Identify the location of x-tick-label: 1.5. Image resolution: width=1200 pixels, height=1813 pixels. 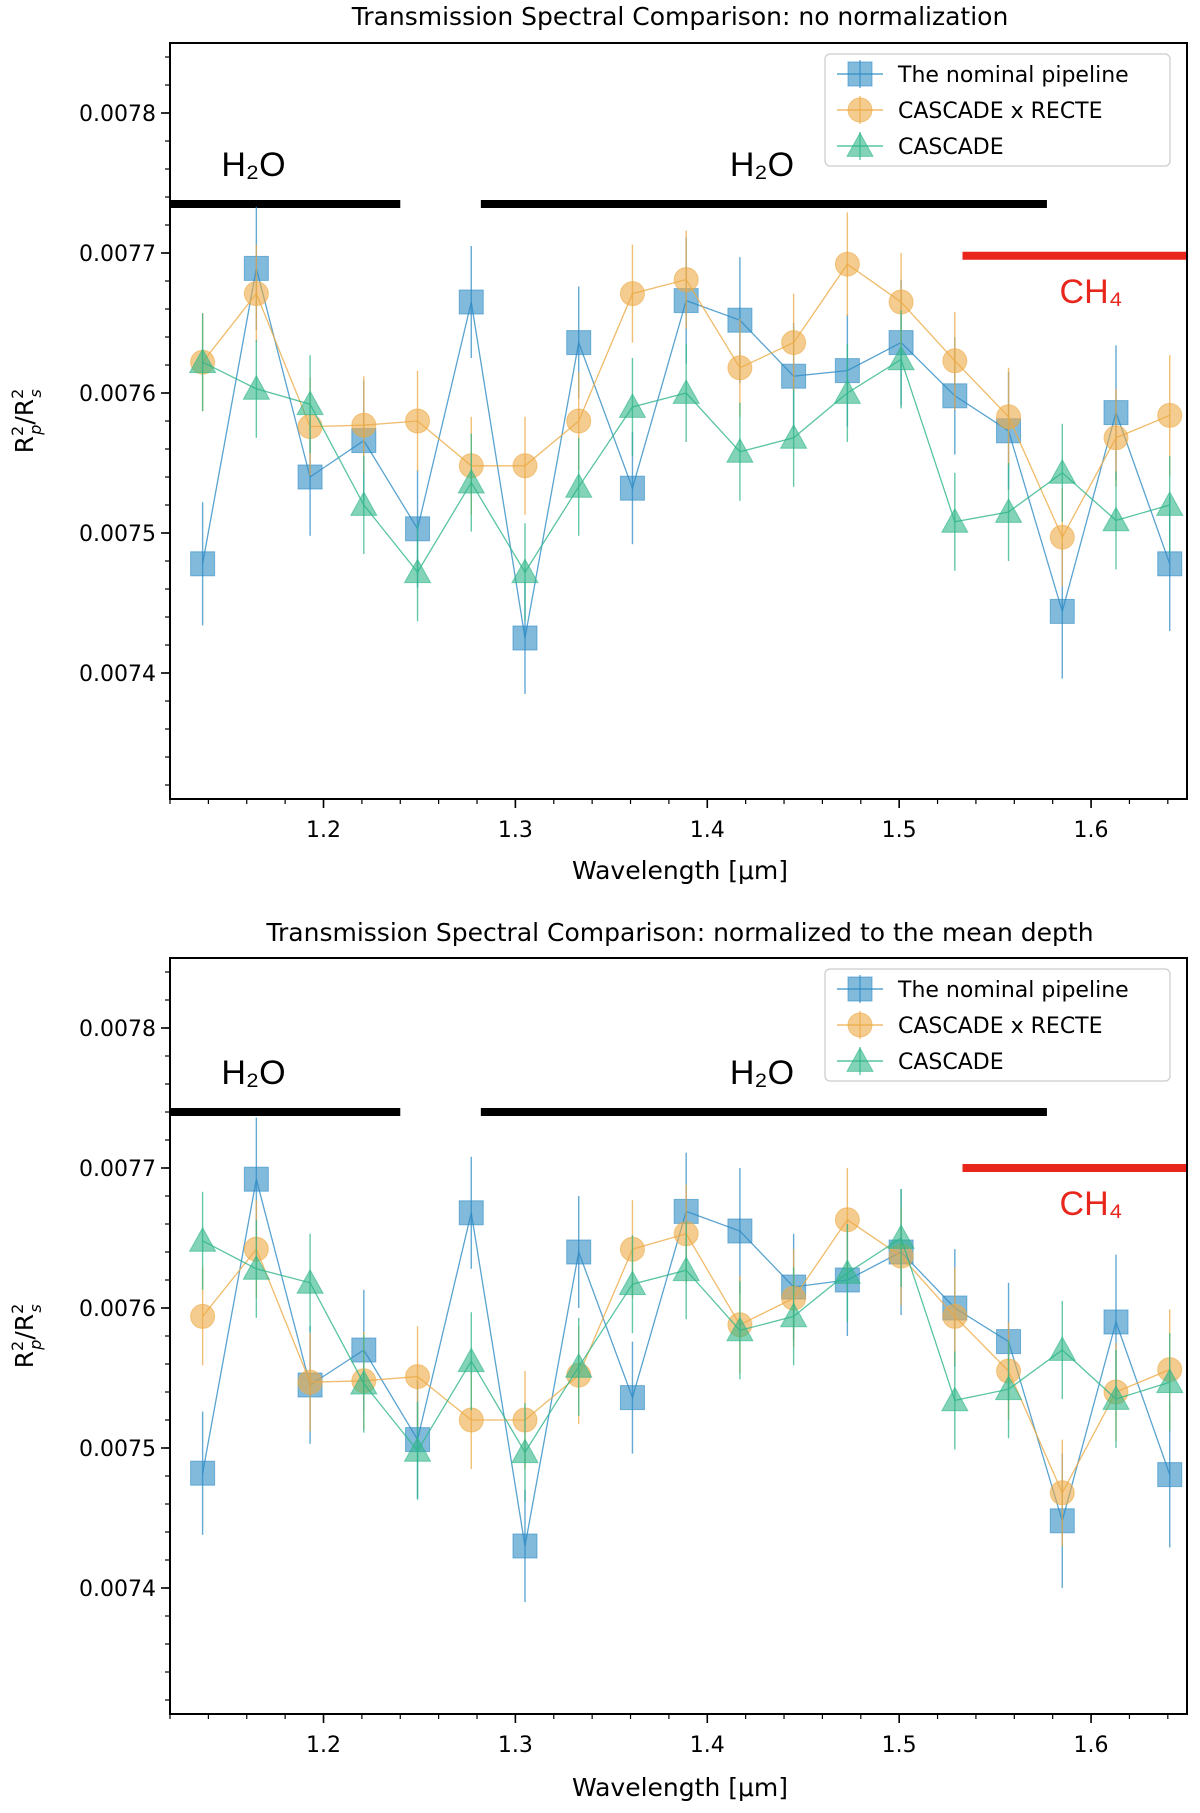
(899, 830).